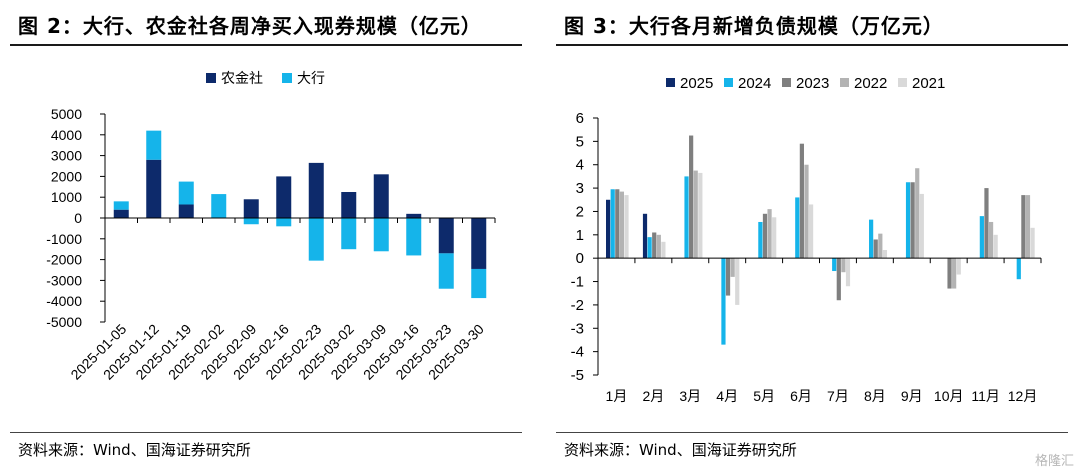 The width and height of the screenshot is (1080, 473). What do you see at coordinates (64, 322) in the screenshot?
I see `y-tick-label: -5000` at bounding box center [64, 322].